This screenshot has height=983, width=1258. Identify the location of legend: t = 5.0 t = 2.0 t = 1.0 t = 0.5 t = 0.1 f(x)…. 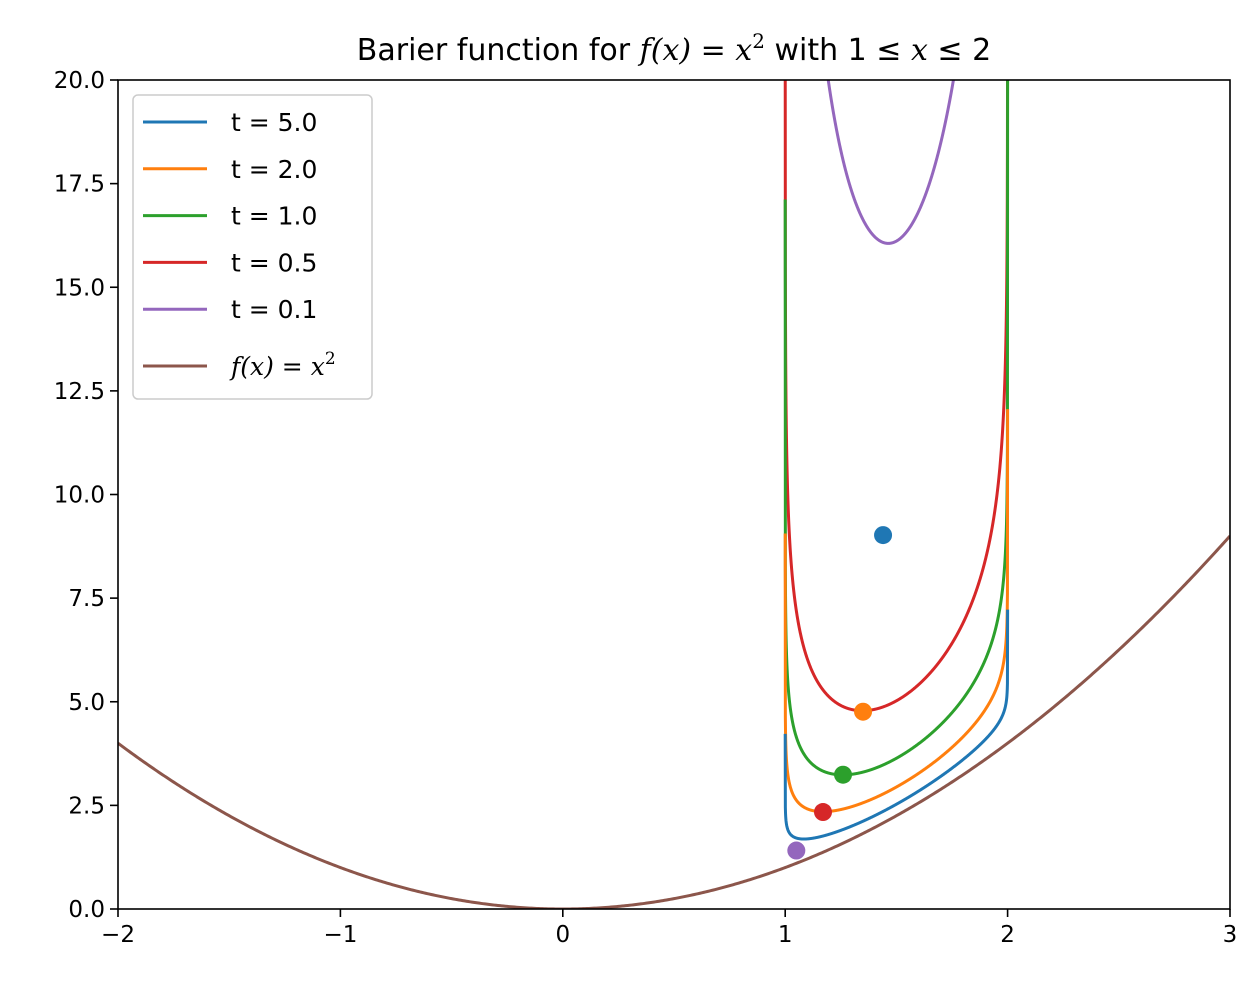
(252, 247).